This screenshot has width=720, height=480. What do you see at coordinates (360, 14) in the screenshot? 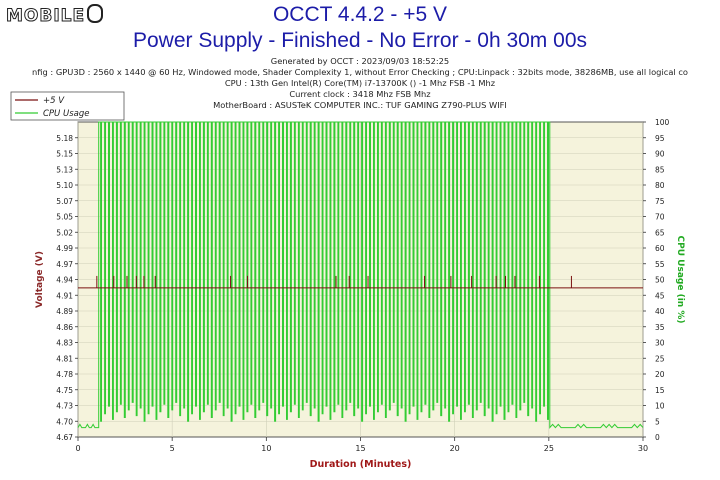
I see `chart-title: OCCT 4.4.2 - +5 V` at bounding box center [360, 14].